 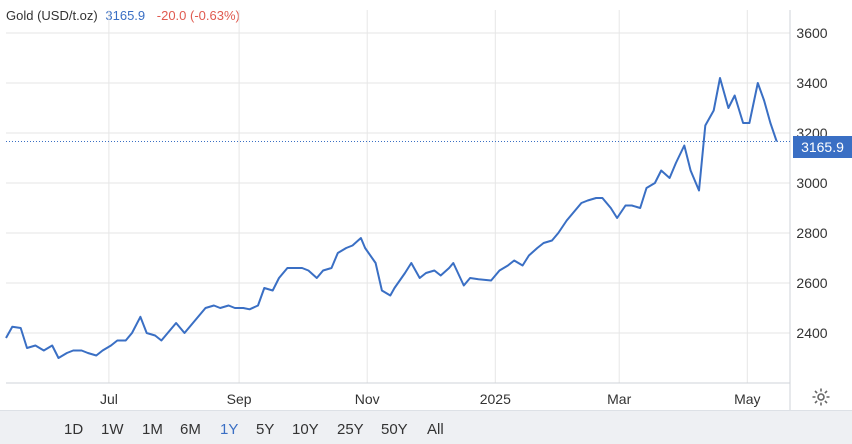 What do you see at coordinates (305, 429) in the screenshot?
I see `range-10y: 10Y` at bounding box center [305, 429].